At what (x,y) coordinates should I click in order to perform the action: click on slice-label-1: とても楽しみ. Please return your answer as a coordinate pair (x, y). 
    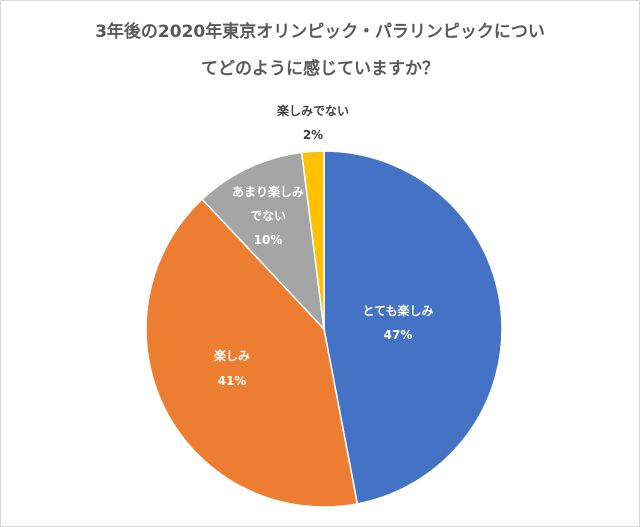
    Looking at the image, I should click on (397, 310).